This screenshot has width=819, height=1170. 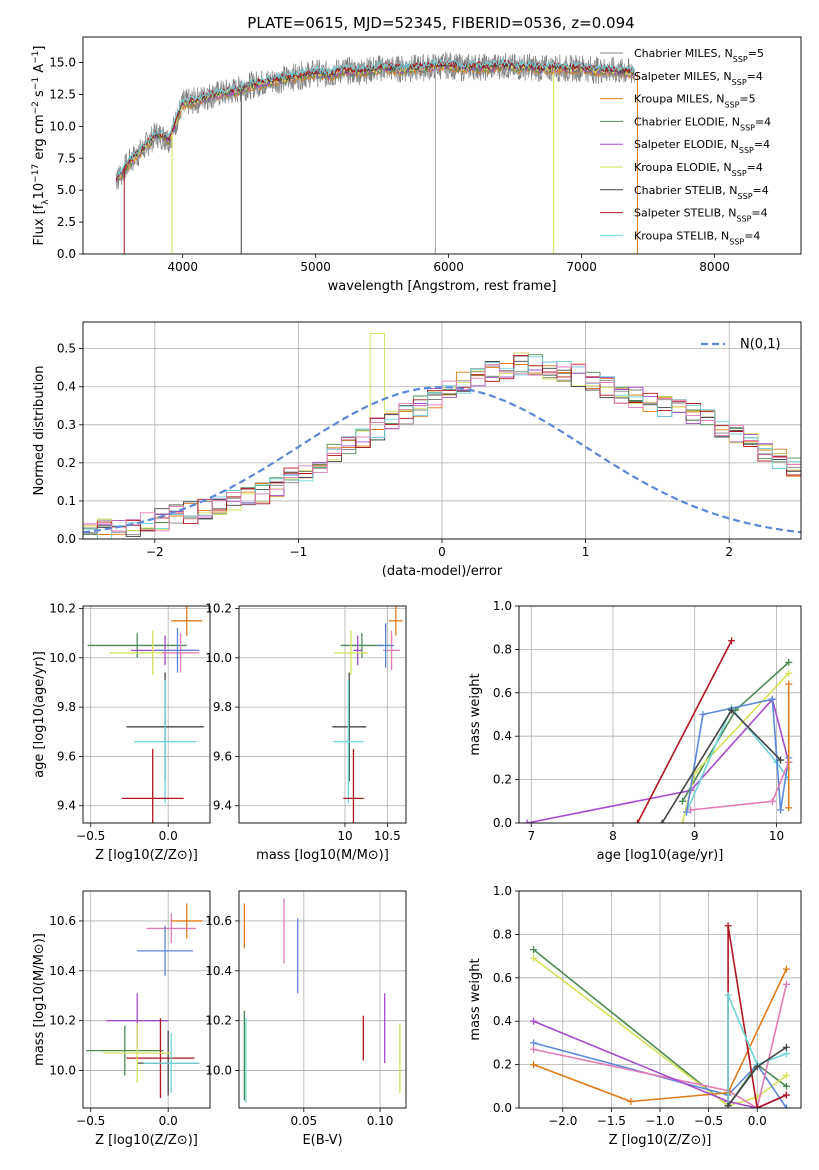 I want to click on legend-text: =5, so click(x=747, y=99).